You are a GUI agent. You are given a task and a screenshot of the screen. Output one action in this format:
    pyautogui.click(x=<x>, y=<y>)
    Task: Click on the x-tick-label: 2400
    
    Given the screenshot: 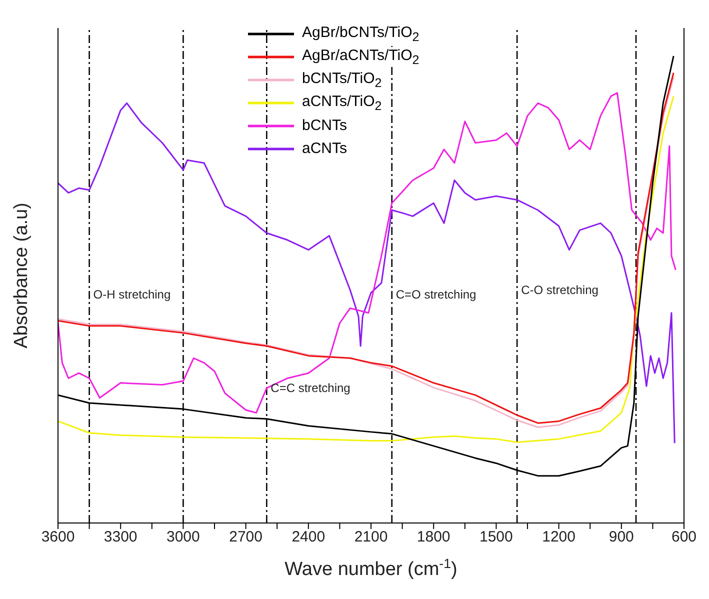 What is the action you would take?
    pyautogui.click(x=309, y=537)
    